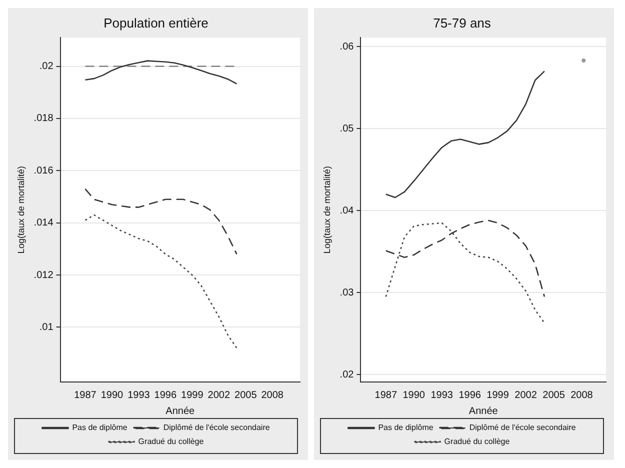 This screenshot has height=468, width=625. Describe the element at coordinates (347, 210) in the screenshot. I see `y-tick-label: .04` at that location.